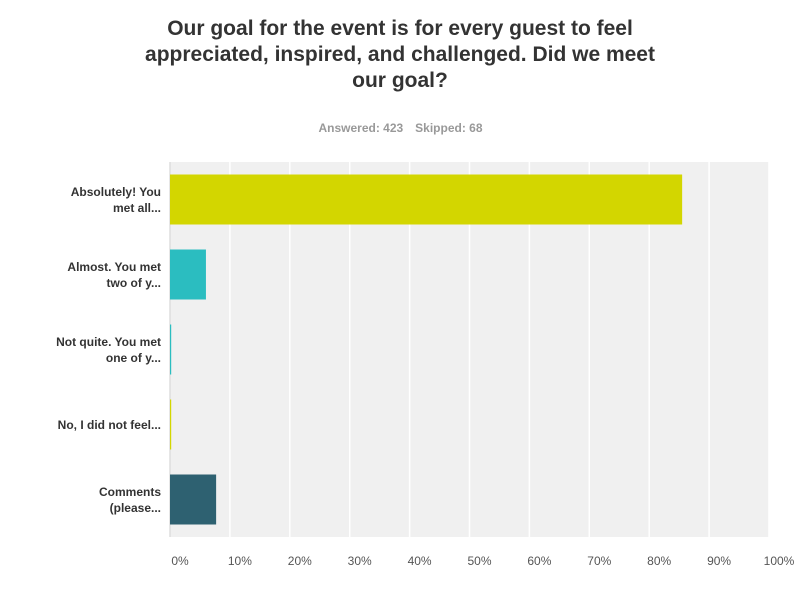 The image size is (801, 598). I want to click on x-tick-label: 30%, so click(360, 561).